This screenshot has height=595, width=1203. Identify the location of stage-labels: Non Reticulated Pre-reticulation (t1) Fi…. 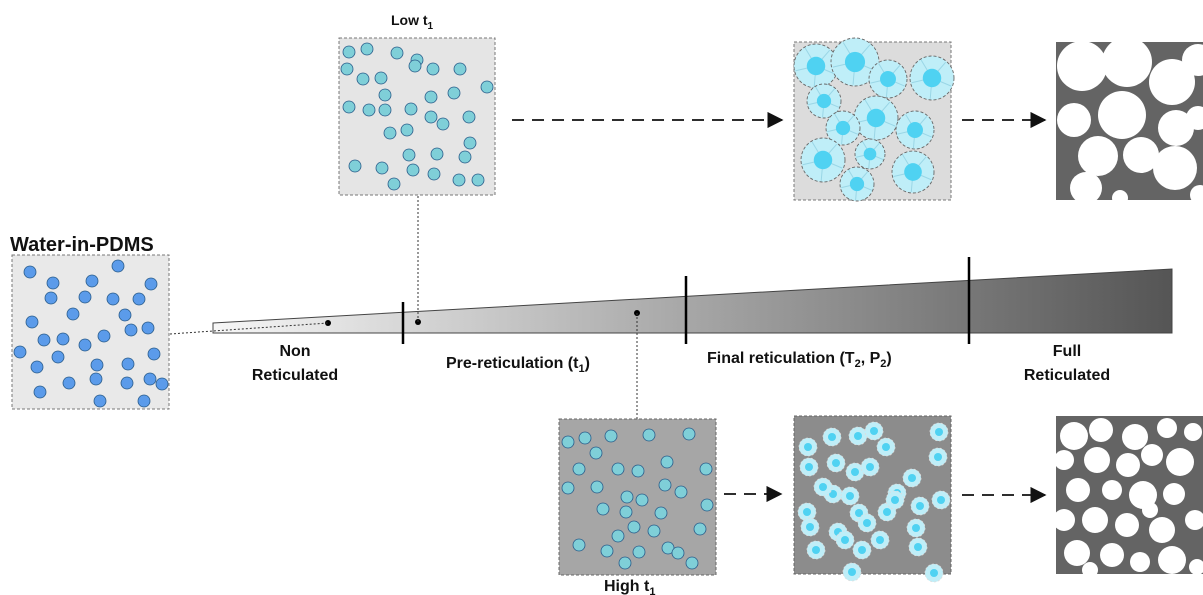
(681, 363).